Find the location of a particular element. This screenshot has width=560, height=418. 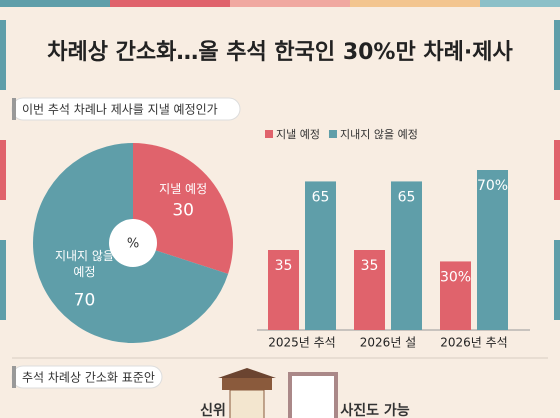

slice-label: 지낼 예정 is located at coordinates (183, 188).